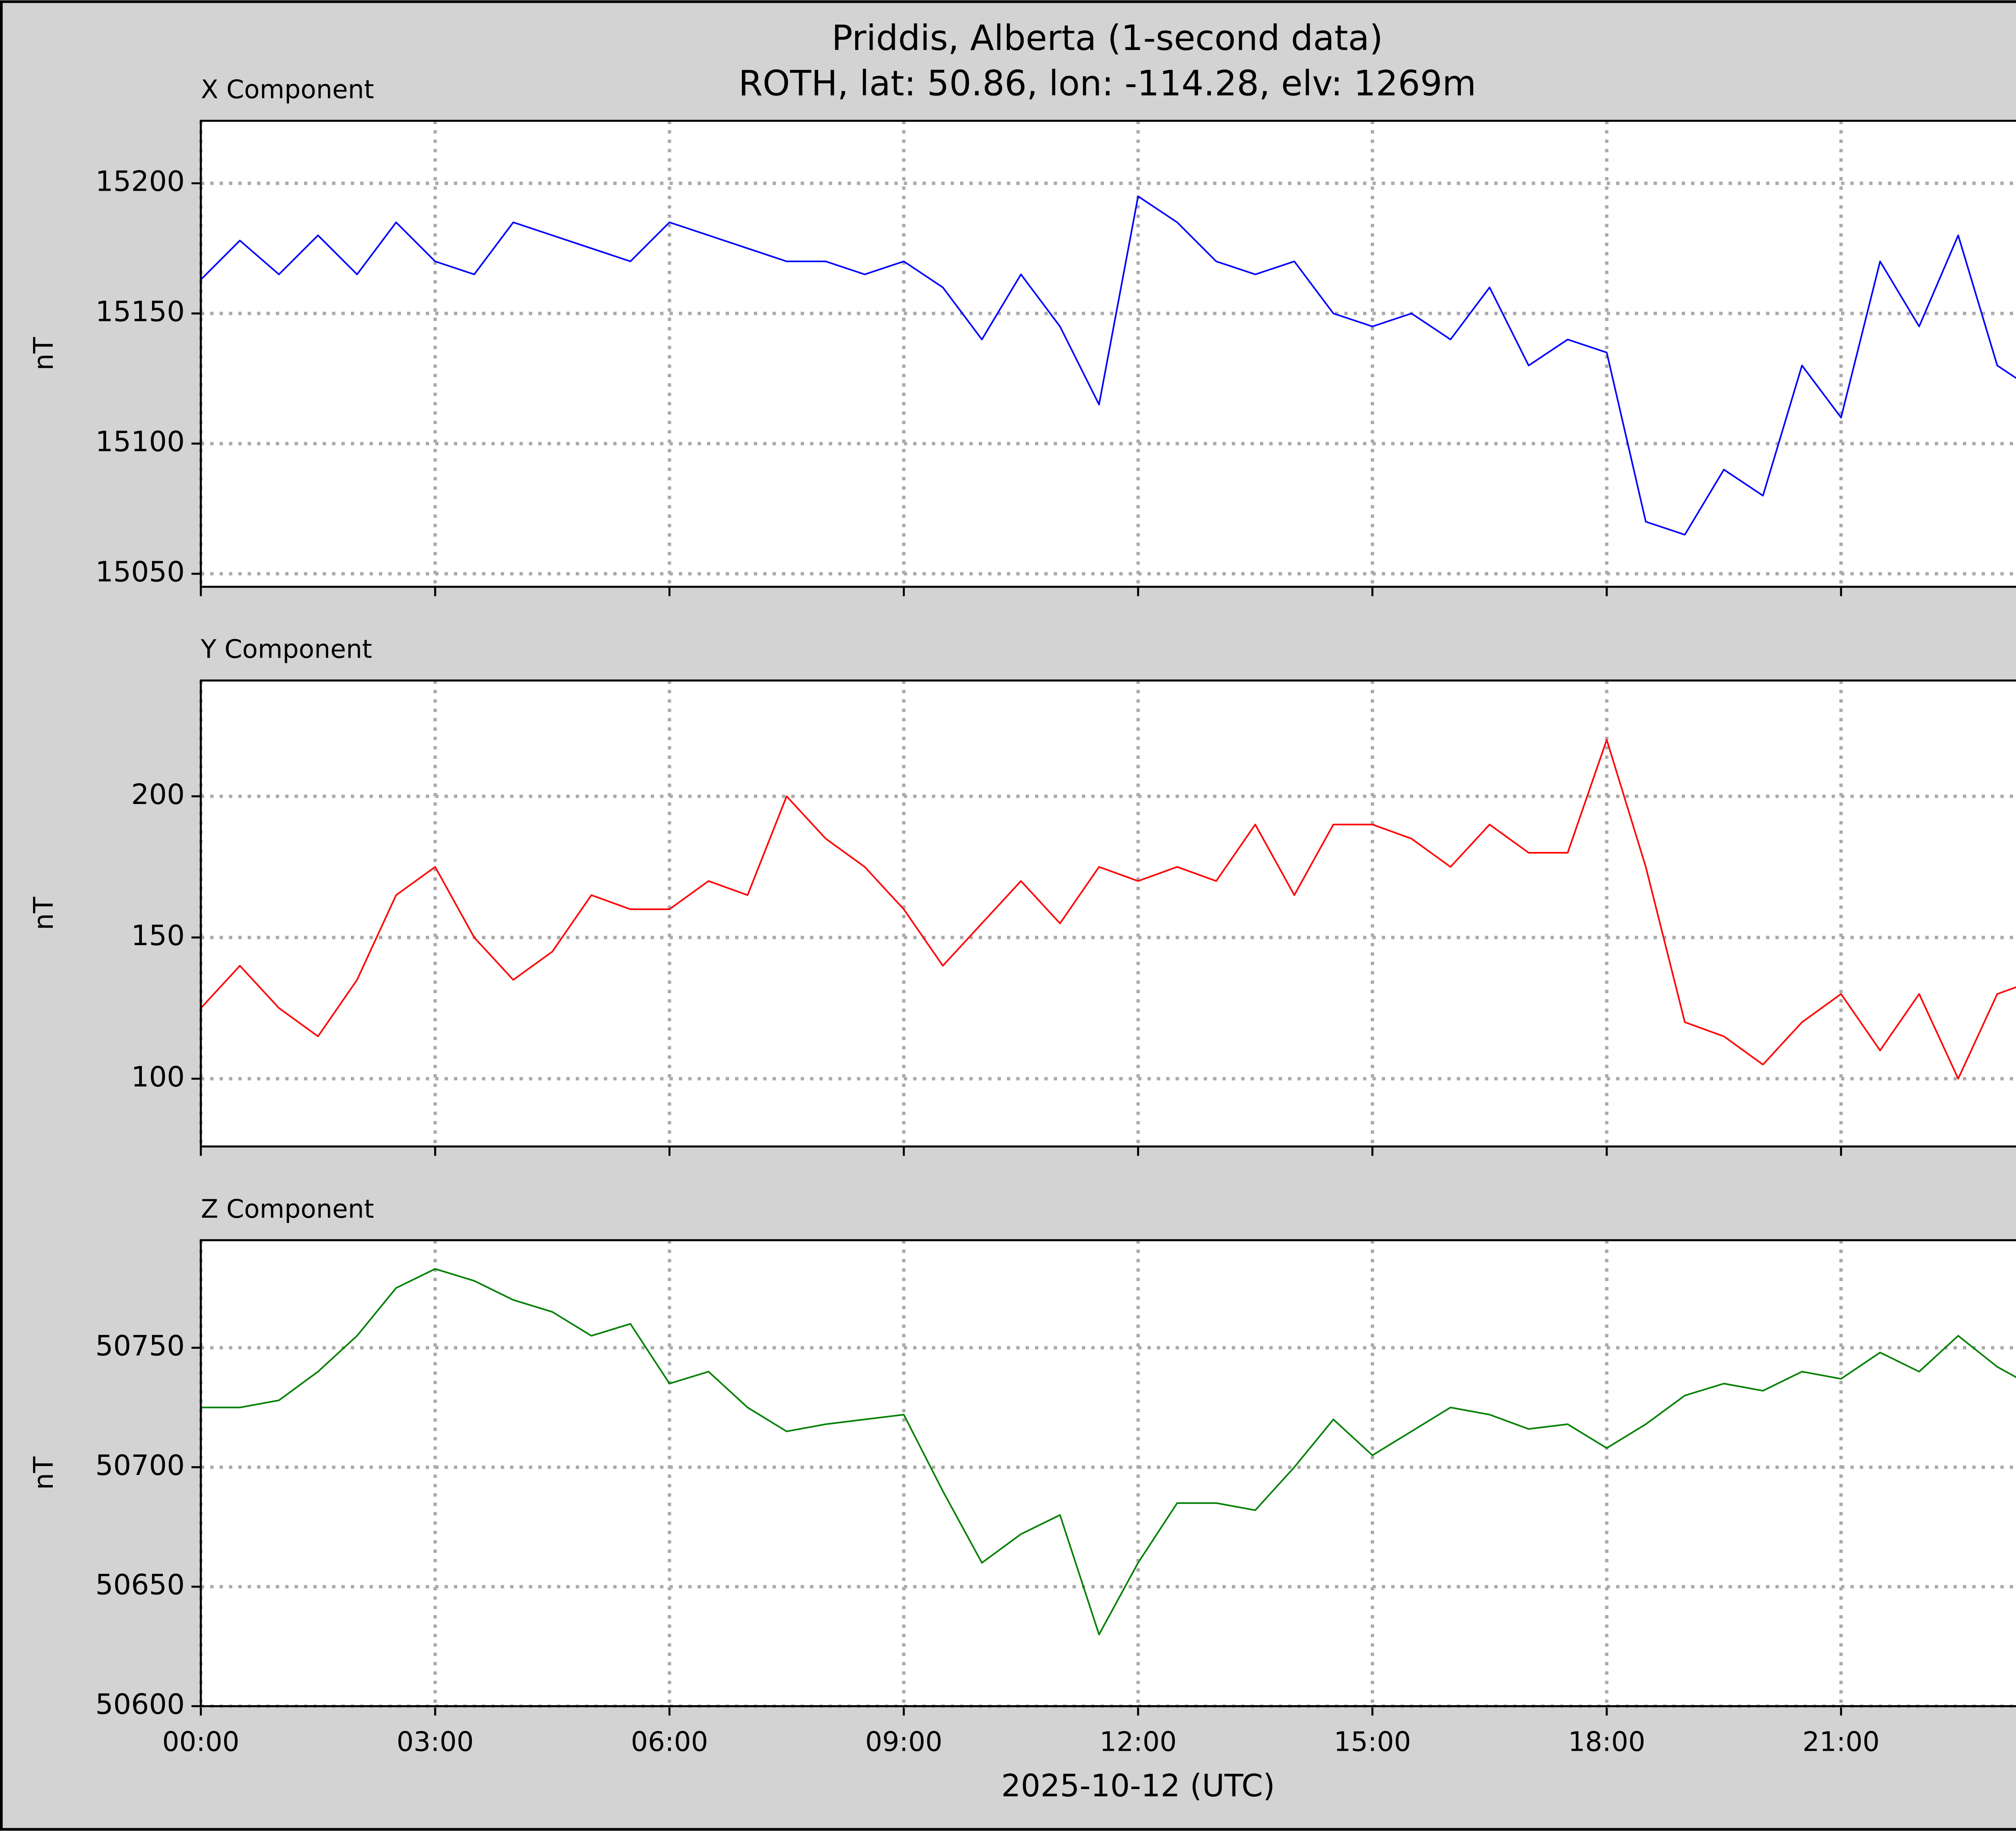 Image resolution: width=2016 pixels, height=1831 pixels. I want to click on y-tick-label: 50600, so click(140, 1704).